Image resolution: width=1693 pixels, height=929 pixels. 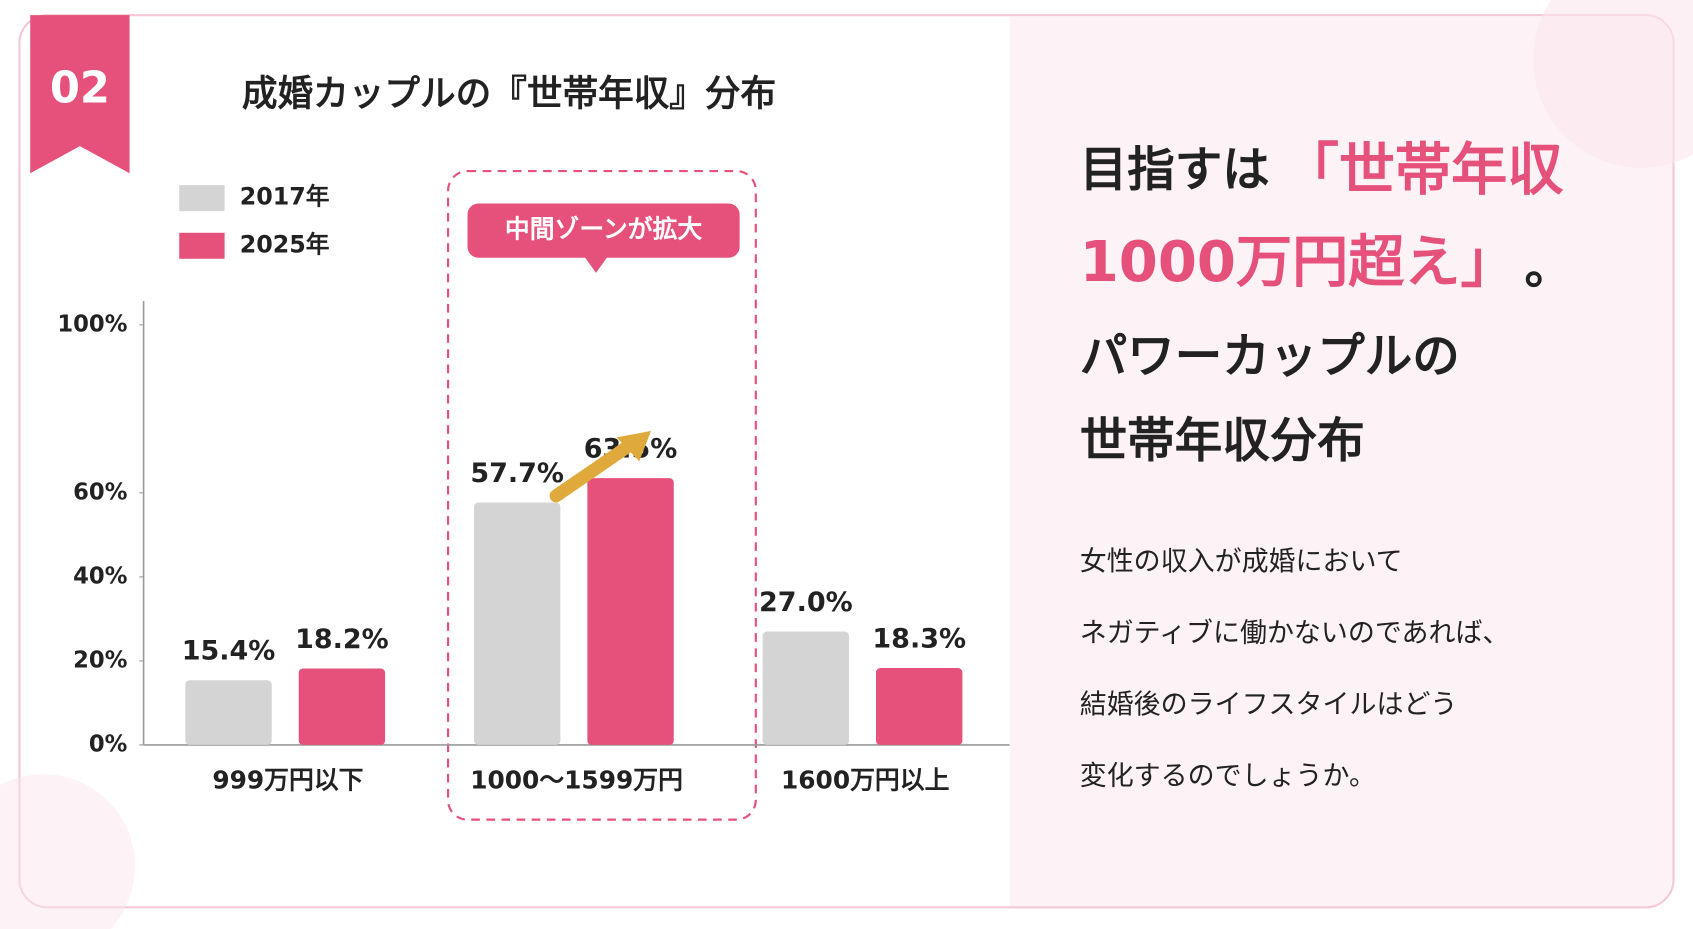 I want to click on legend-label: 2017年, so click(x=285, y=197).